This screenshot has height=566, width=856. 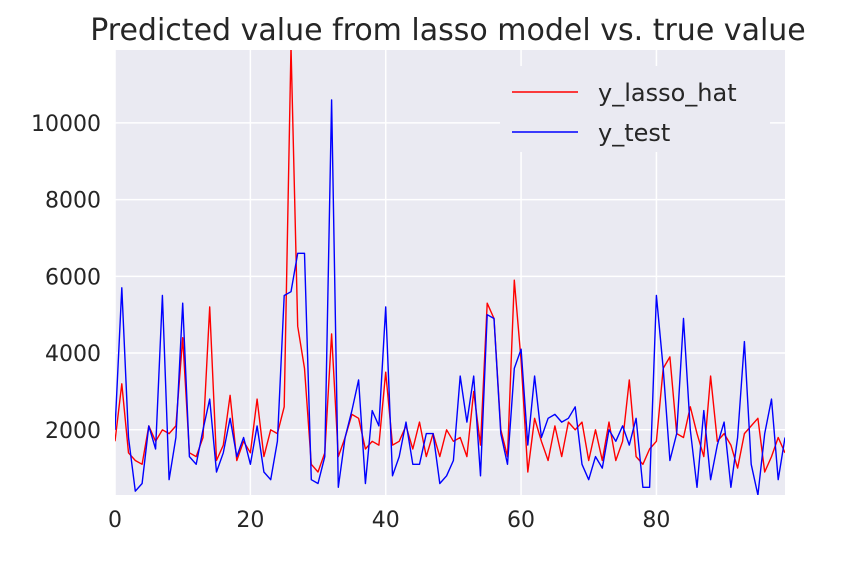 I want to click on x-tick-label: 60, so click(x=521, y=520).